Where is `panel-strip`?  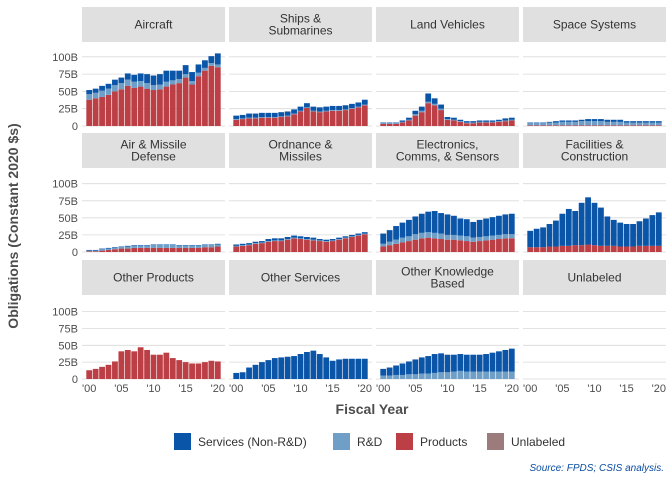
panel-strip is located at coordinates (594, 277).